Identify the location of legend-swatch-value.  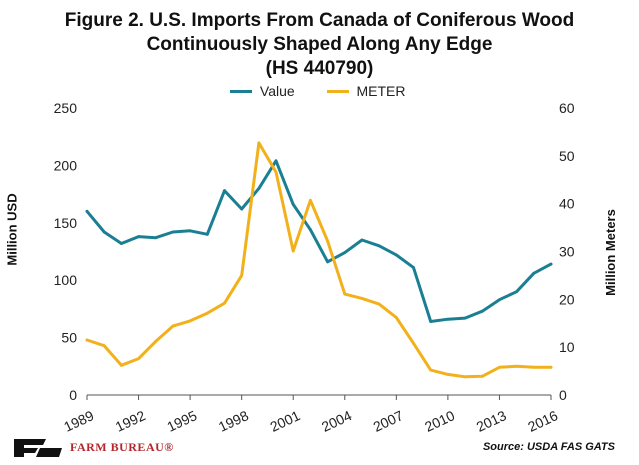
(241, 91).